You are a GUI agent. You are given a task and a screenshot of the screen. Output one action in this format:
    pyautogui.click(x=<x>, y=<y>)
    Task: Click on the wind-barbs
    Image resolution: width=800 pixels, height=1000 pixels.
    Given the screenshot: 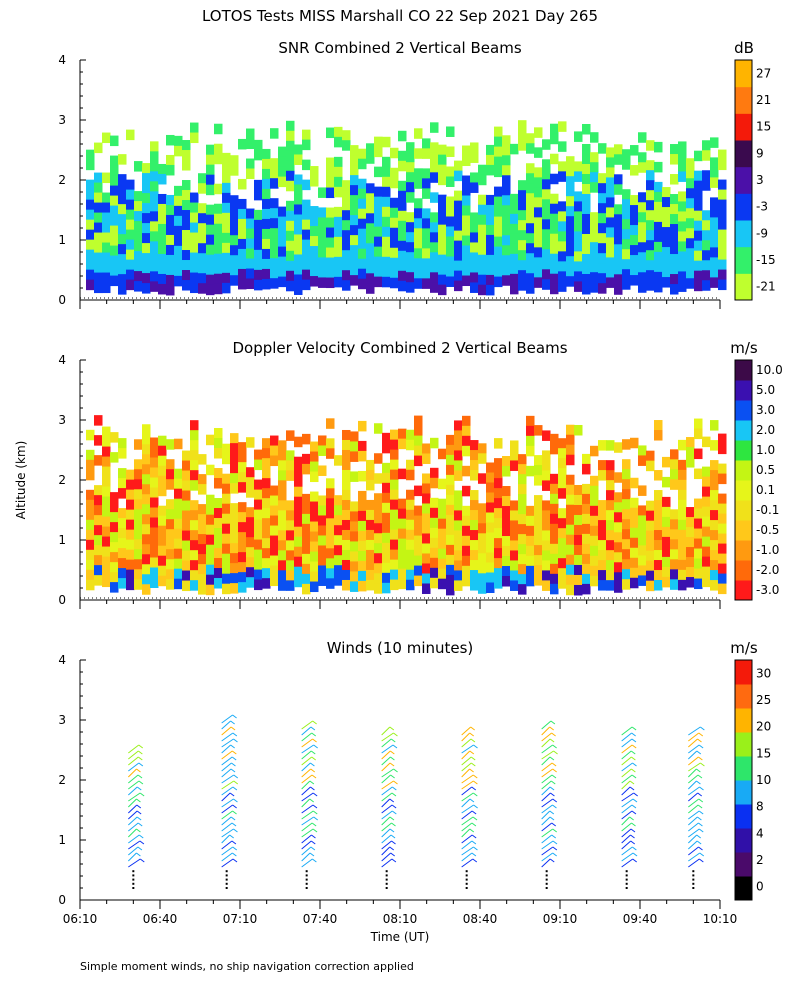 What is the action you would take?
    pyautogui.click(x=416, y=801)
    